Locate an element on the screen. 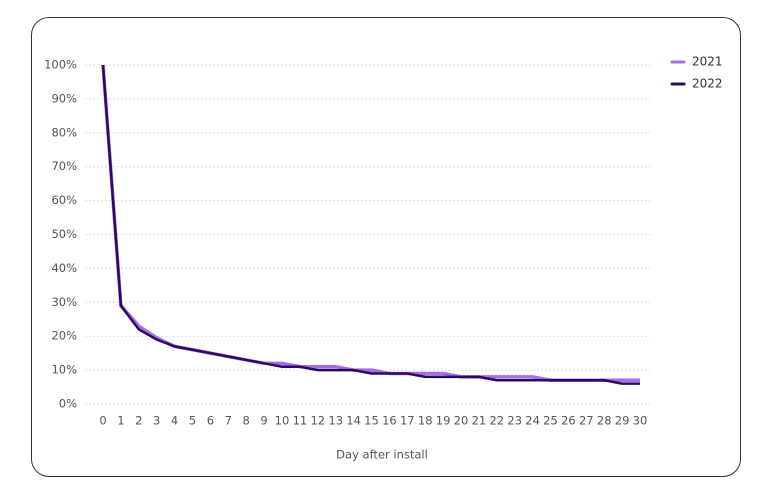 The width and height of the screenshot is (757, 497). y-tick-label: 100% is located at coordinates (60, 65).